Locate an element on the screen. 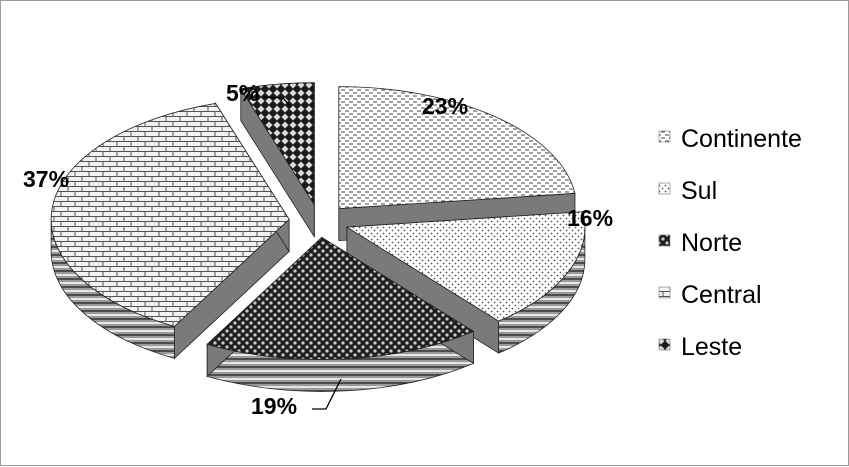 The height and width of the screenshot is (467, 849). legend-label-sul: Sul is located at coordinates (699, 191).